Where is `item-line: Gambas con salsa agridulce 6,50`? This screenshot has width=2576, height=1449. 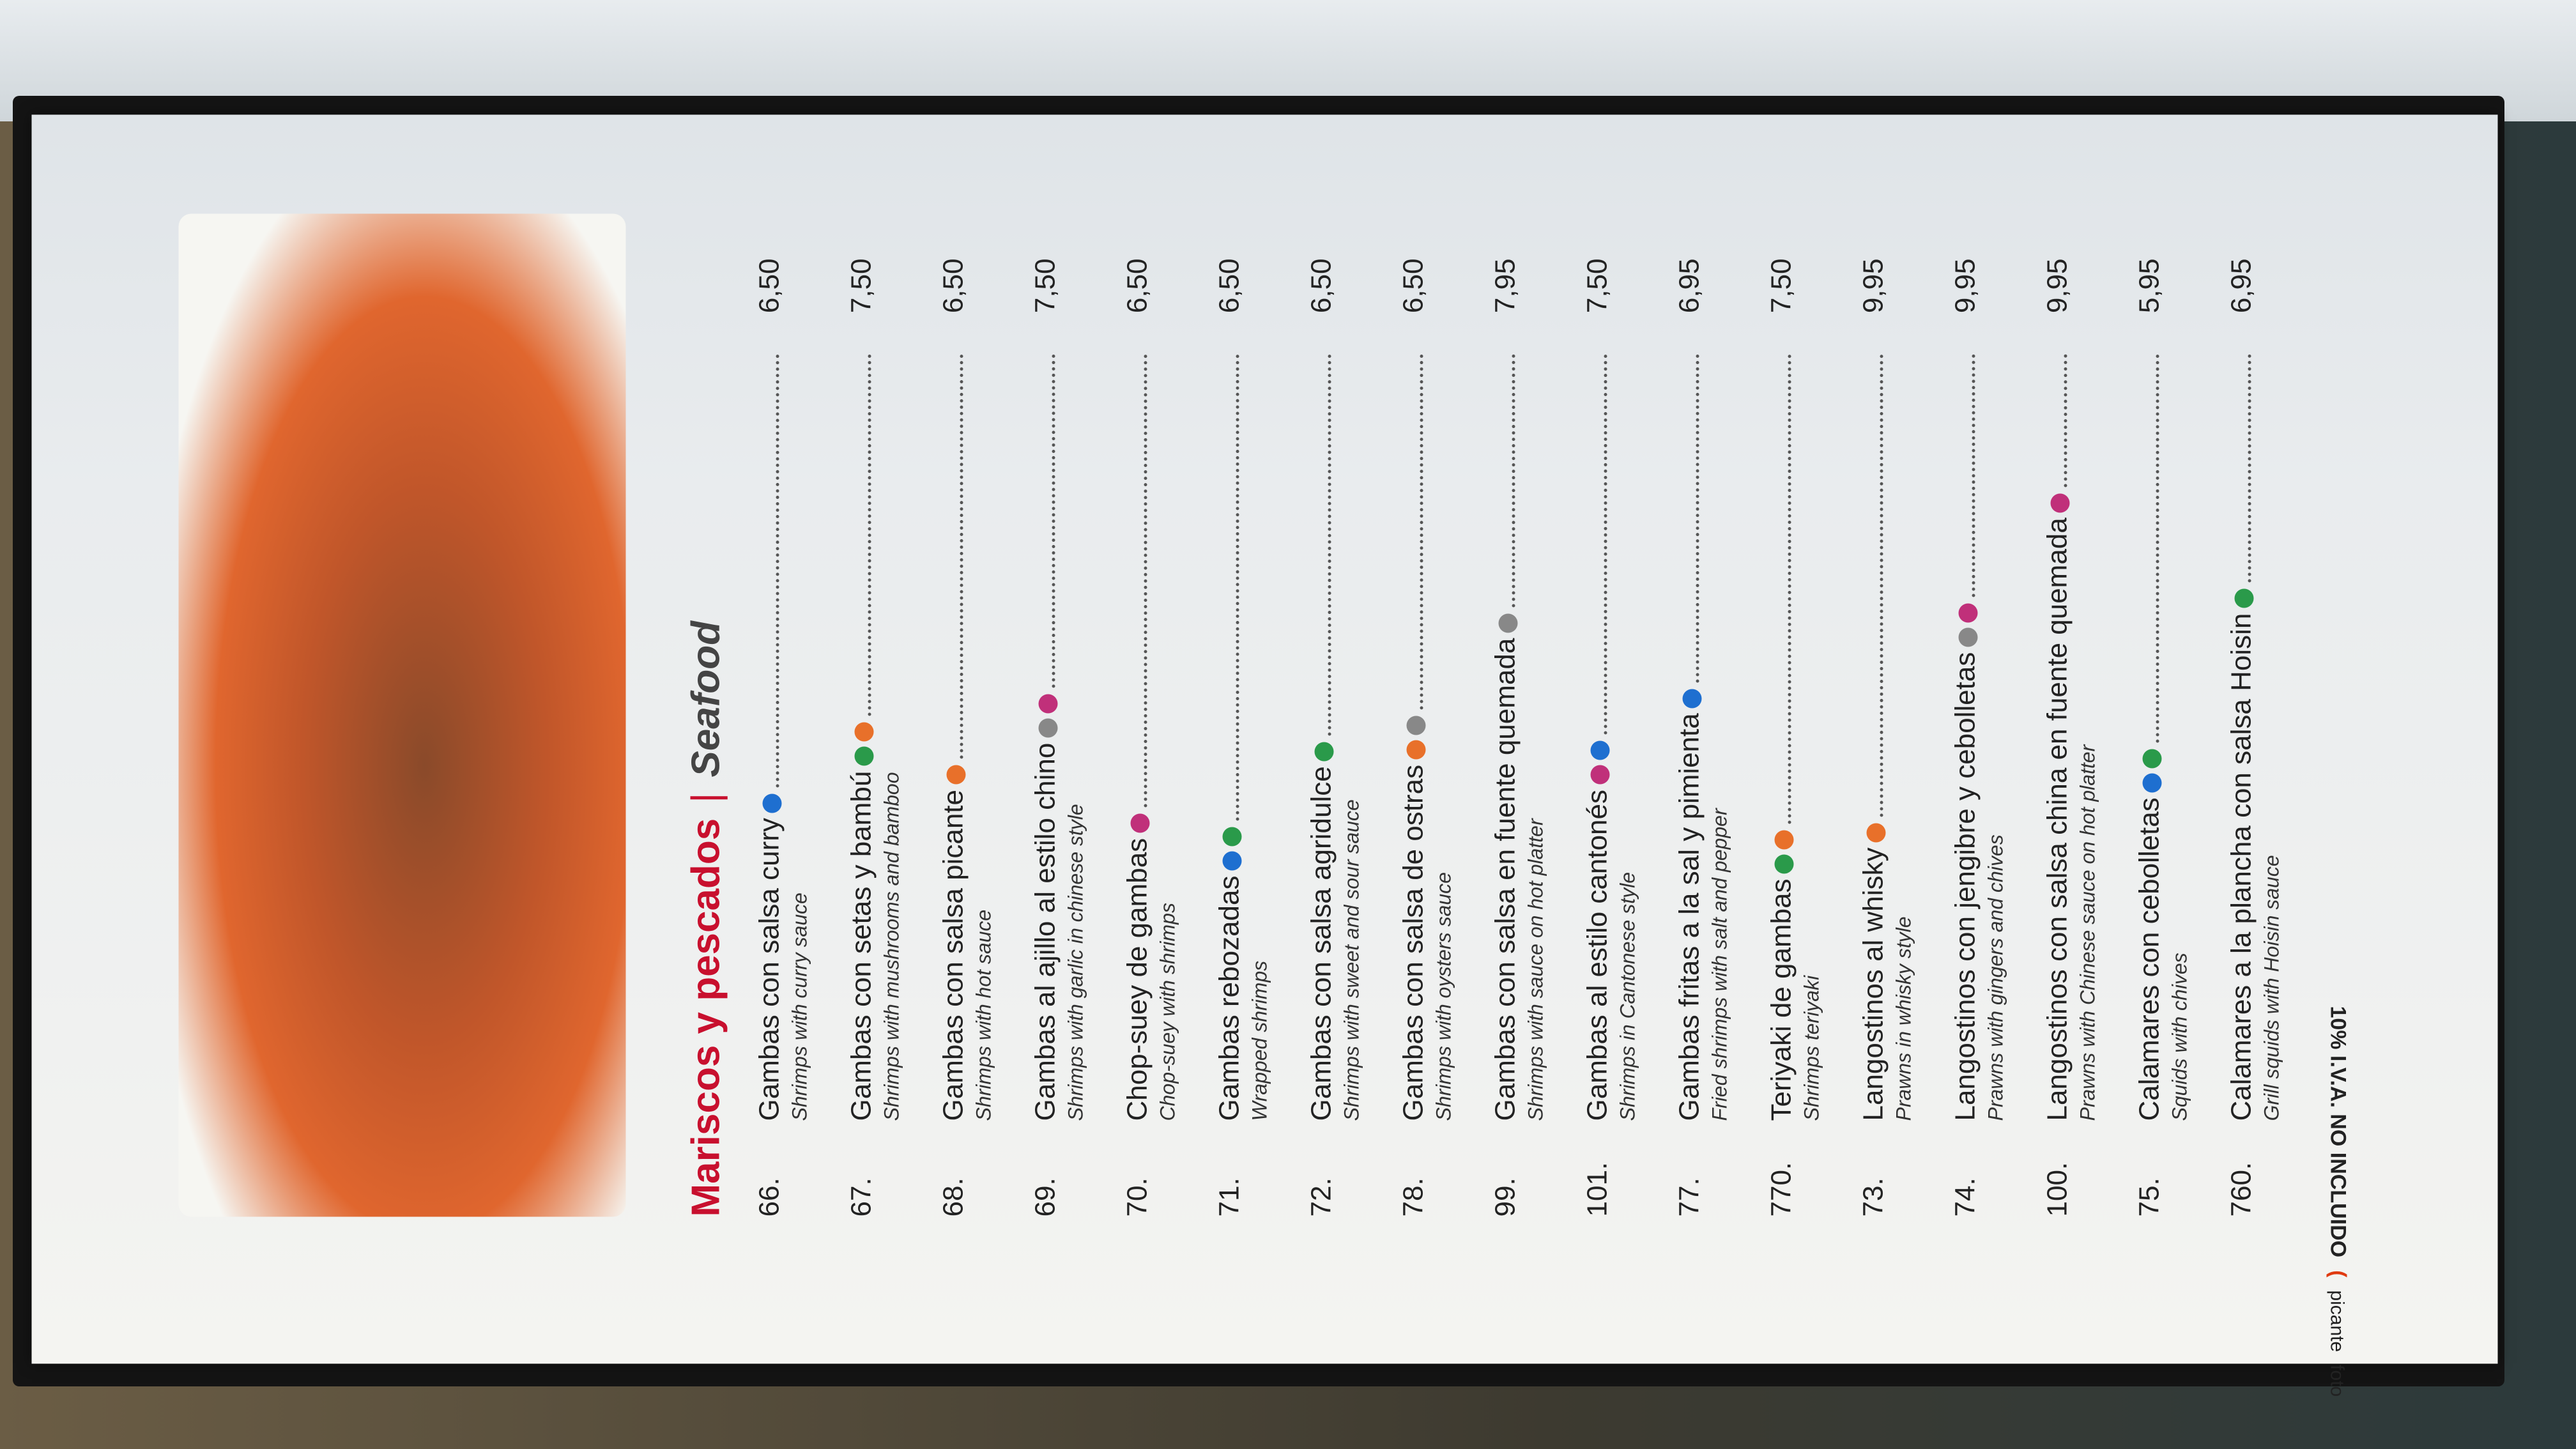 item-line: Gambas con salsa agridulce 6,50 is located at coordinates (1322, 690).